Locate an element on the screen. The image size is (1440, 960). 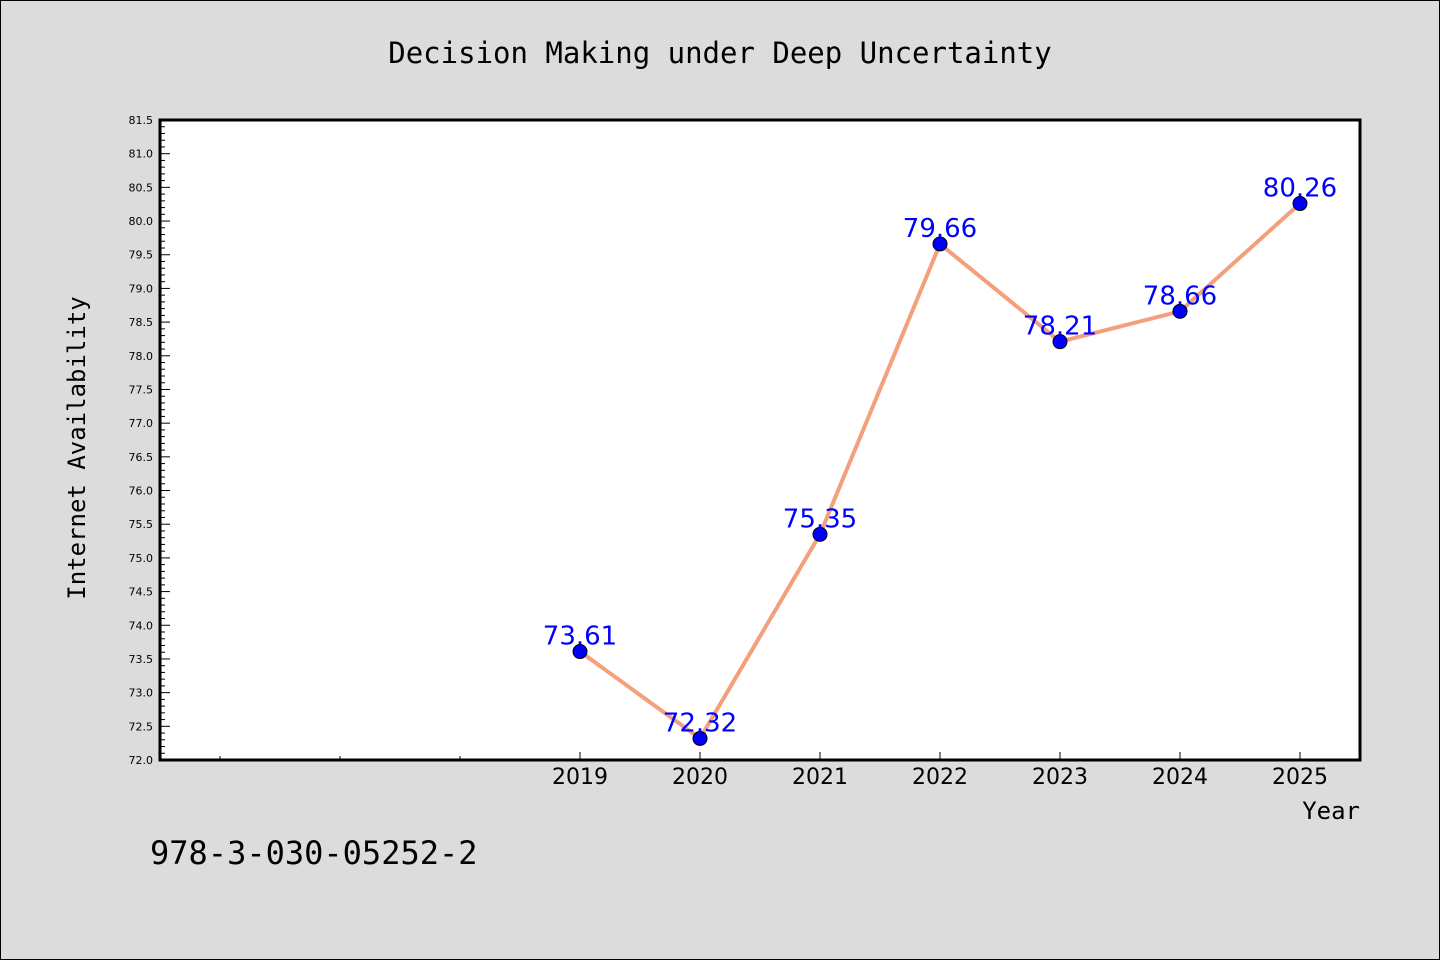
y-tick-label: 78.0 is located at coordinates (141, 356).